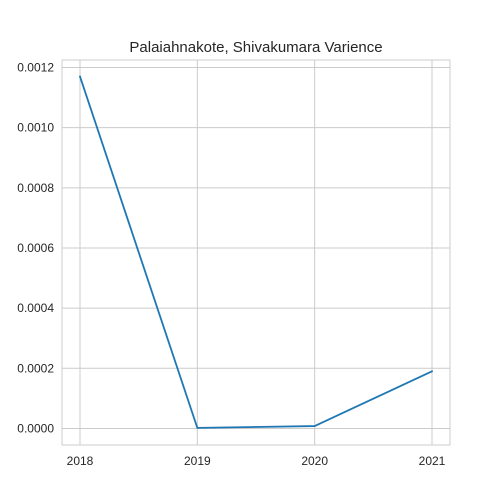 The height and width of the screenshot is (500, 500). Describe the element at coordinates (255, 47) in the screenshot. I see `chart-title: Palaiahnakote, Shivakumara Varience` at that location.